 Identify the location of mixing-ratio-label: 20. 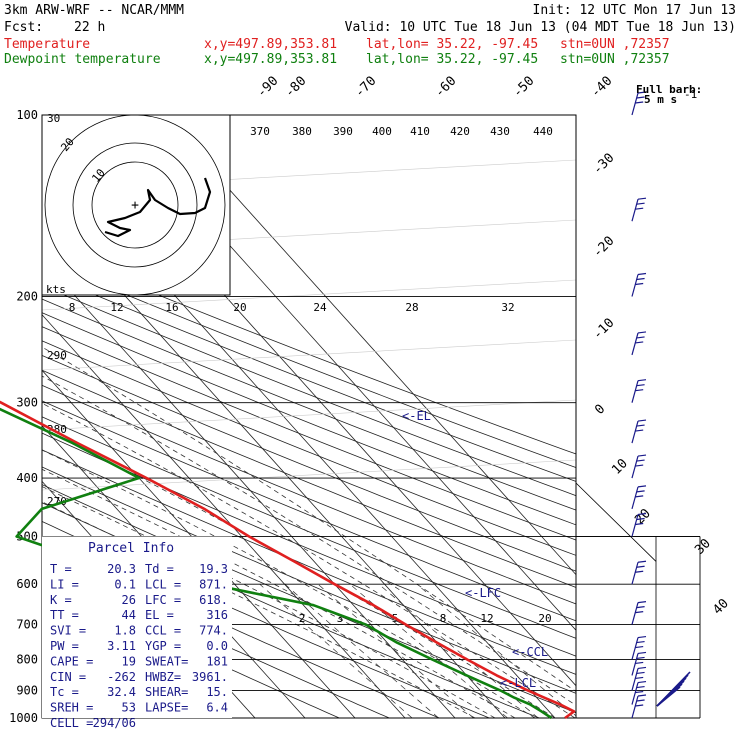
(544, 618).